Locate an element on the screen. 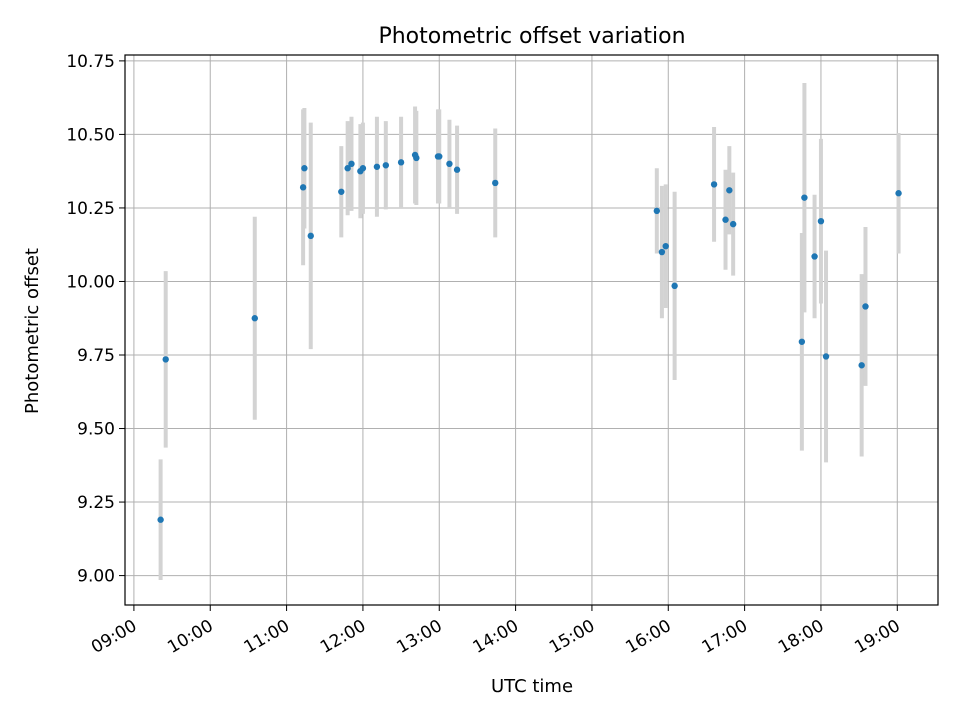  y-tick-label: 10.25 is located at coordinates (90, 209).